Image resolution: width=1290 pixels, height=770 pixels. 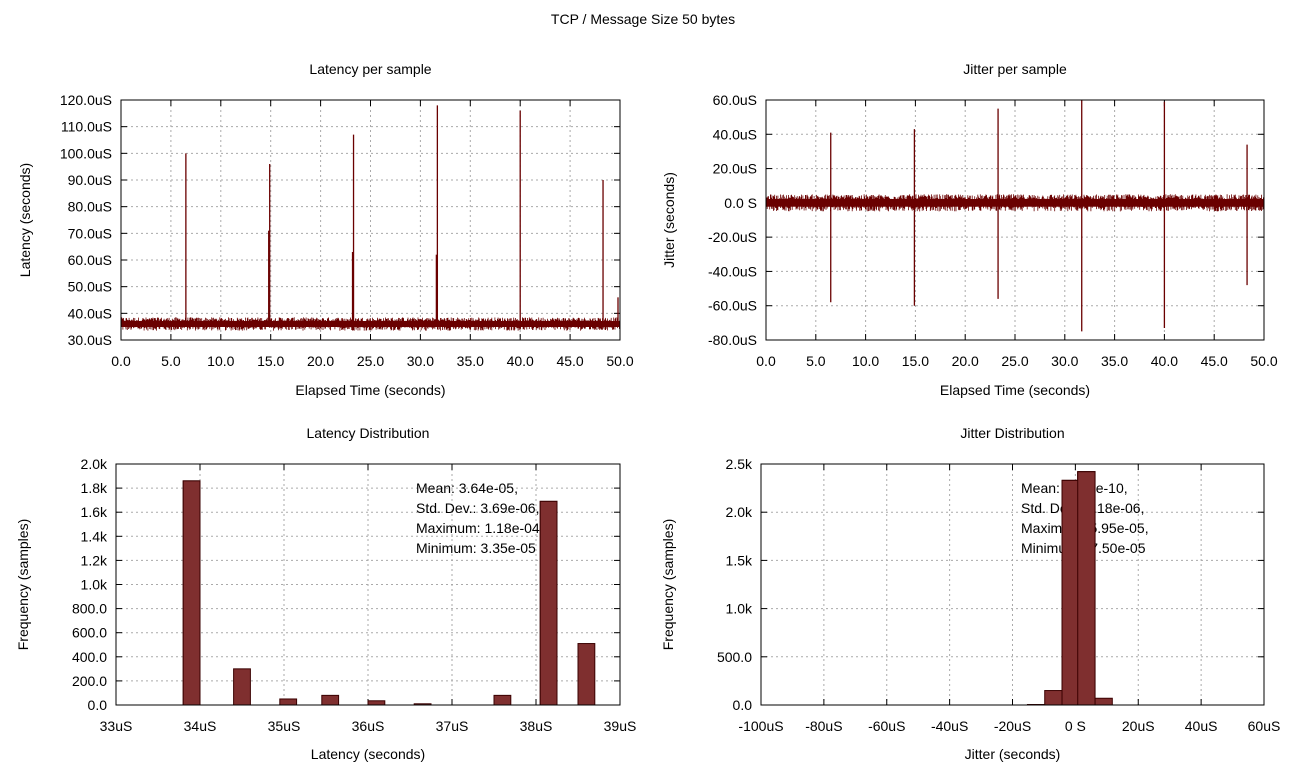 I want to click on y-tick-label: 2.5k, so click(x=739, y=464).